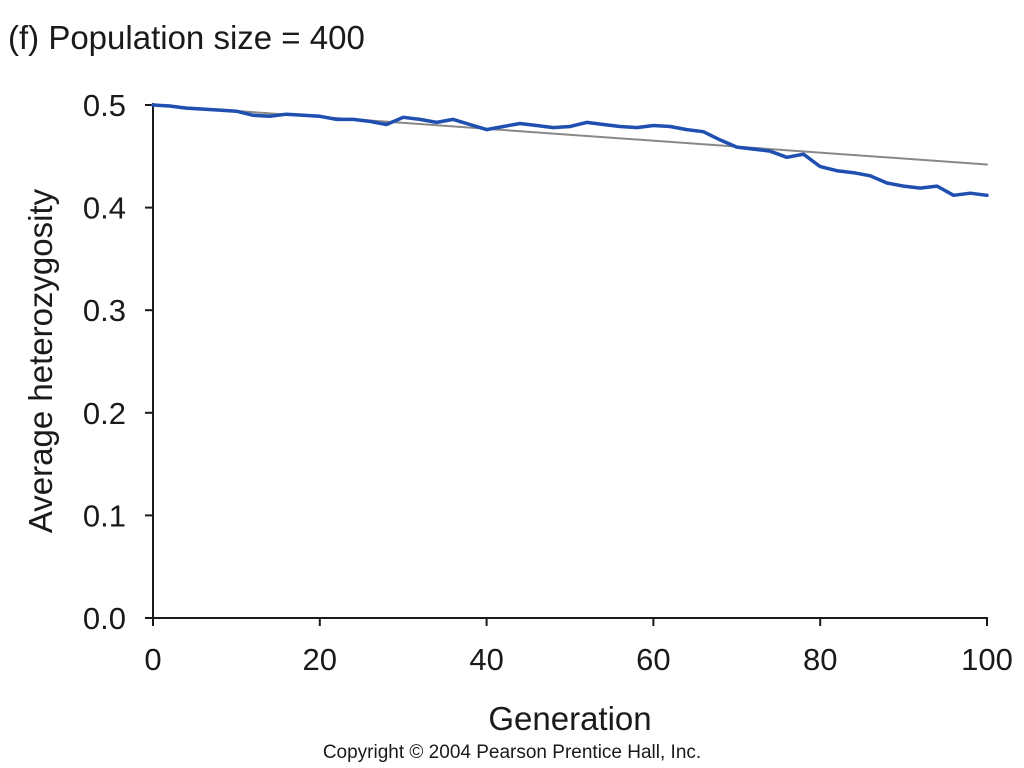  Describe the element at coordinates (486, 659) in the screenshot. I see `x-tick-label: 40` at that location.